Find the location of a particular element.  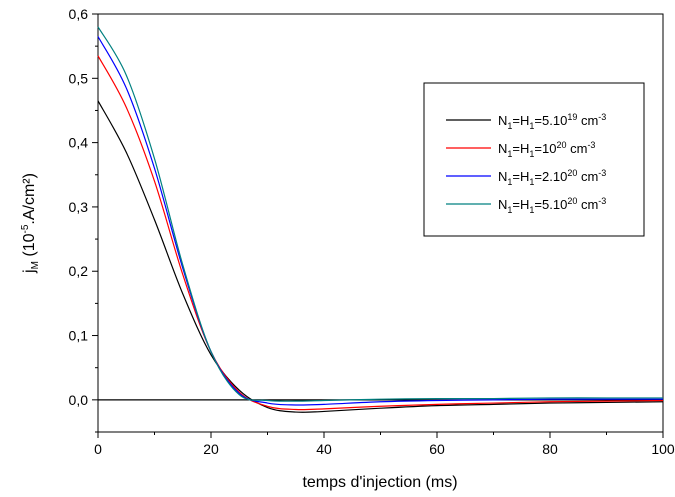

x-tick-label: 40 is located at coordinates (324, 449).